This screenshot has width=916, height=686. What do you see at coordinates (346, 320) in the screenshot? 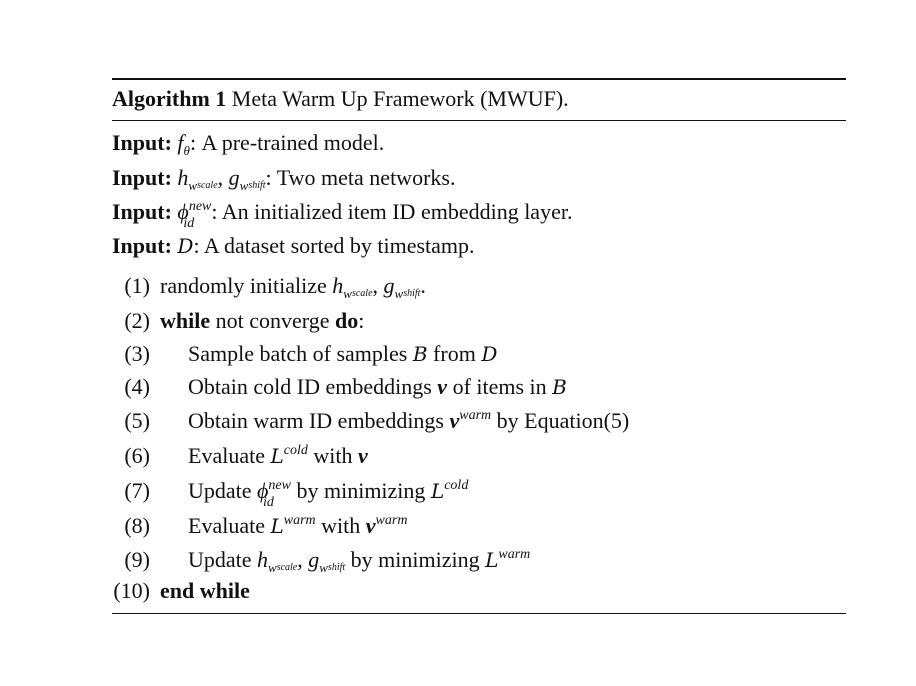
I see `keyword-do: do` at bounding box center [346, 320].